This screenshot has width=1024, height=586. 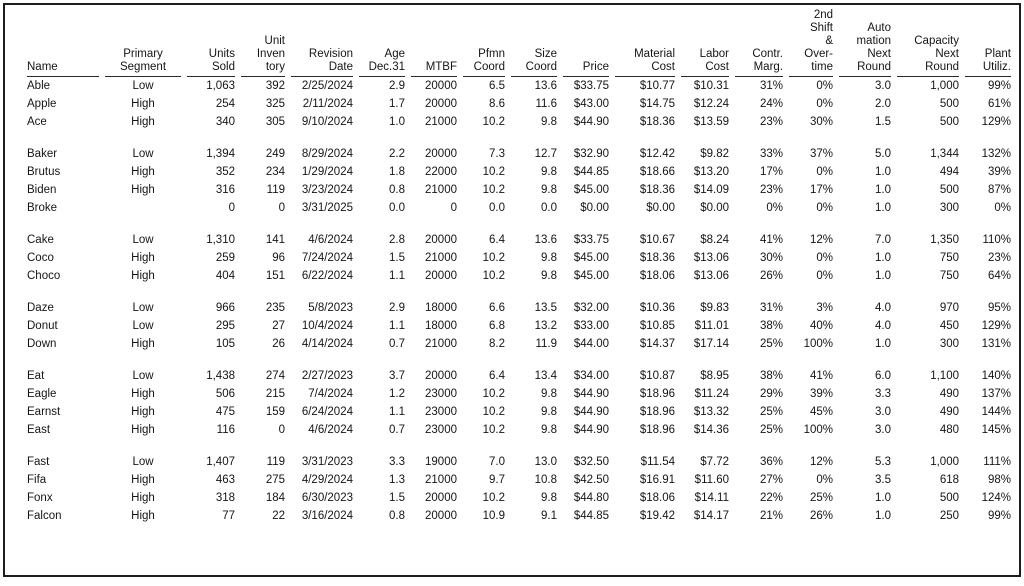 What do you see at coordinates (143, 86) in the screenshot?
I see `cell-segment: Low` at bounding box center [143, 86].